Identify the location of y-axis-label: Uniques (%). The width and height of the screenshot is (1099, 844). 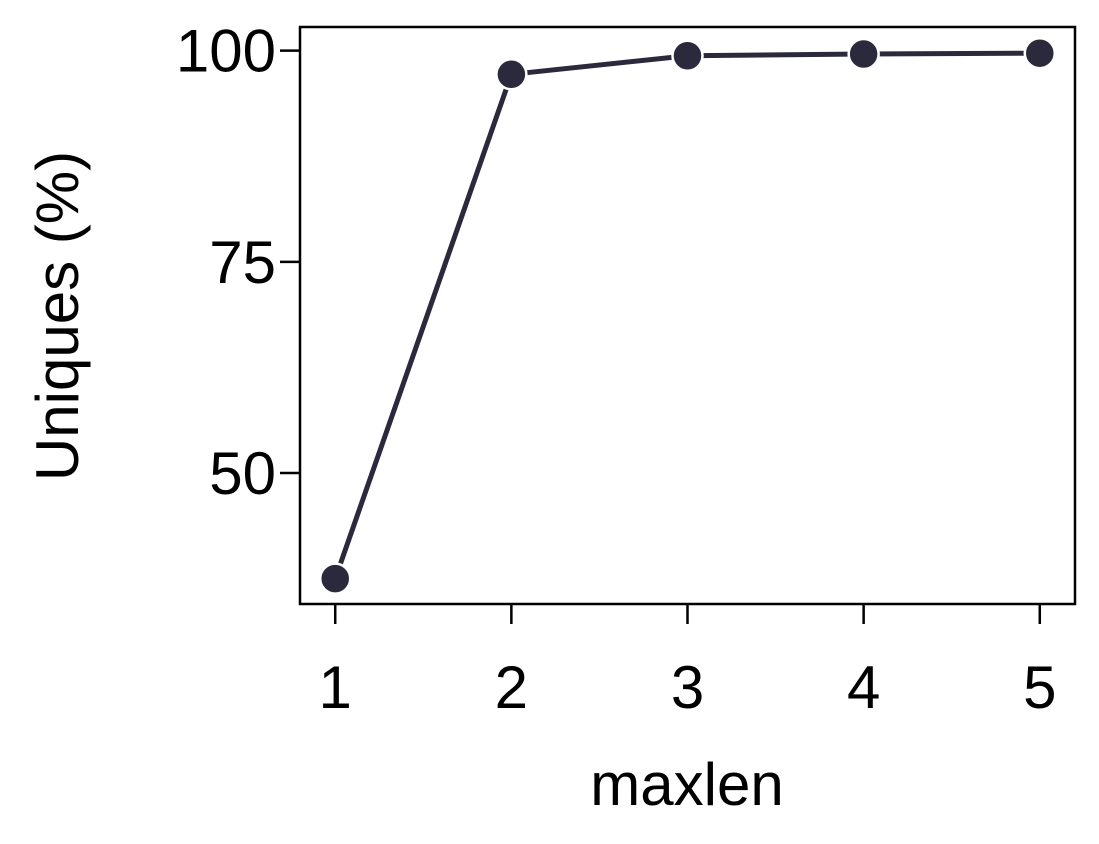
(57, 316).